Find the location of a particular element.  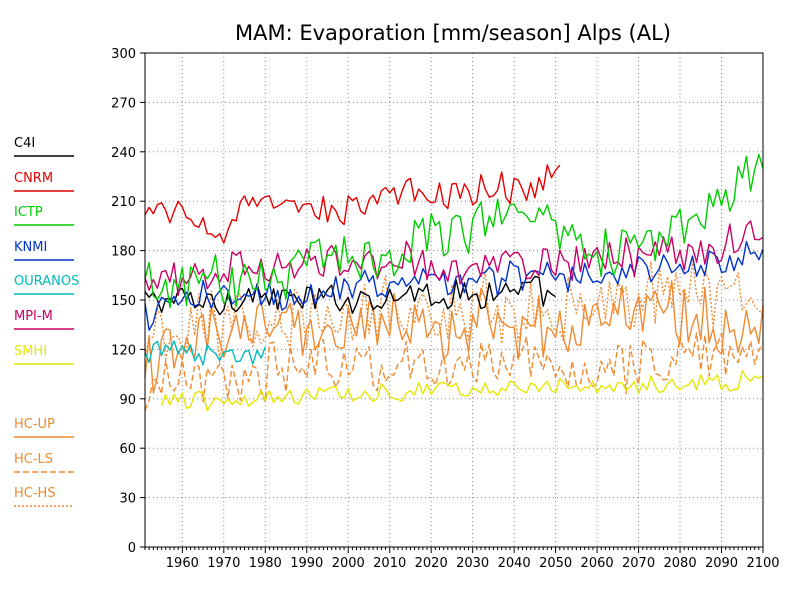

x-tick-label: 2080 is located at coordinates (680, 563).